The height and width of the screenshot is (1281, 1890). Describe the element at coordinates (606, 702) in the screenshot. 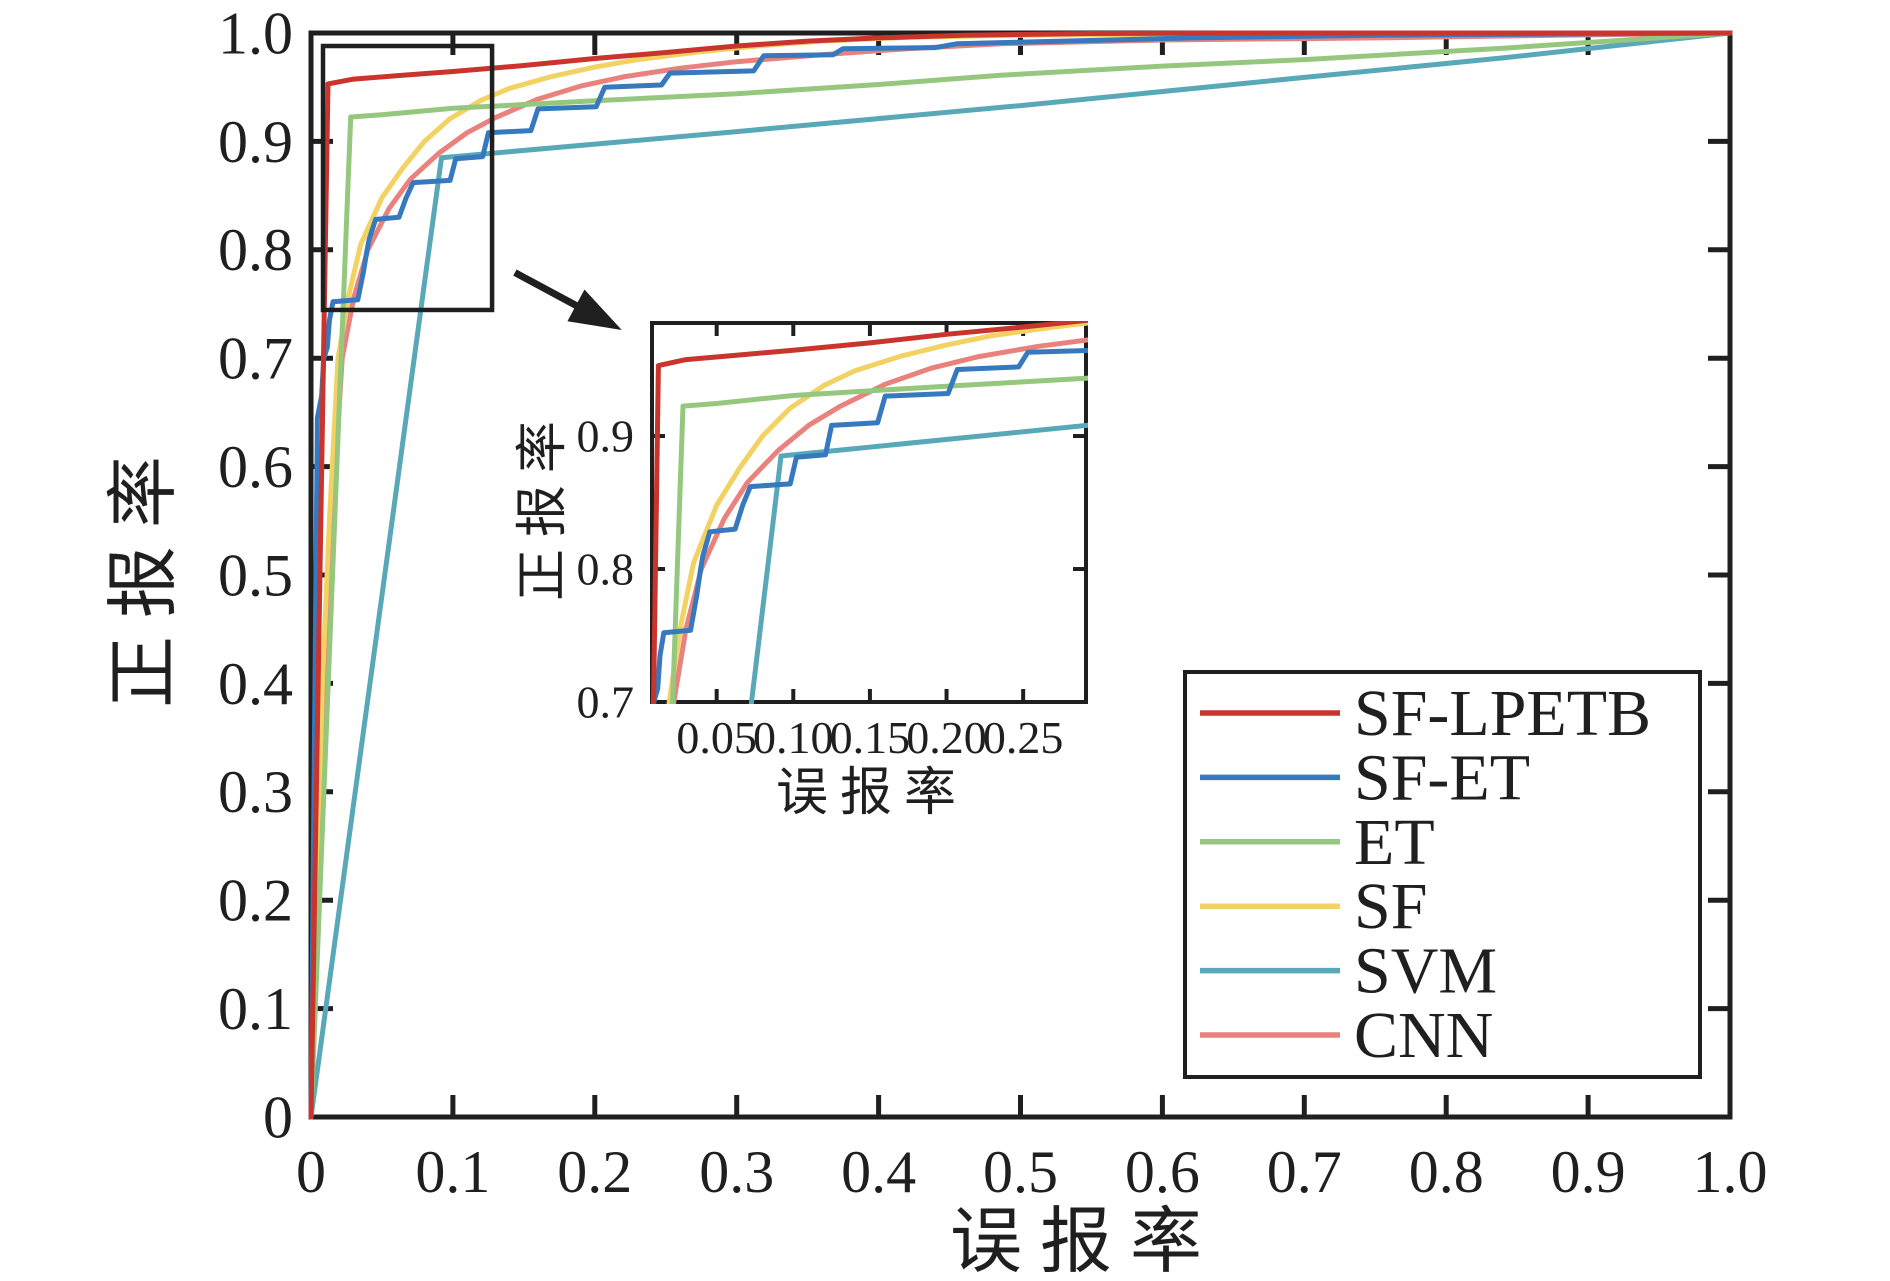

I see `inset-axes-ytick-label: 0.7` at that location.